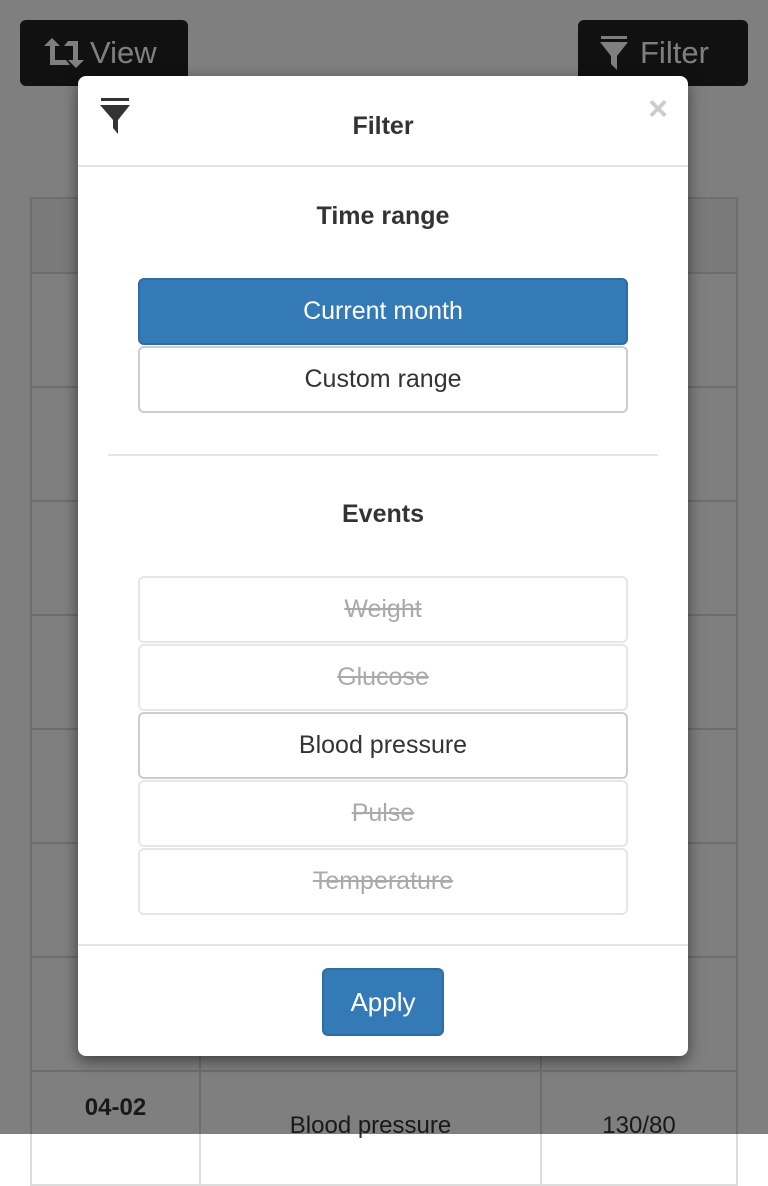  I want to click on modal-footer, so click(383, 945).